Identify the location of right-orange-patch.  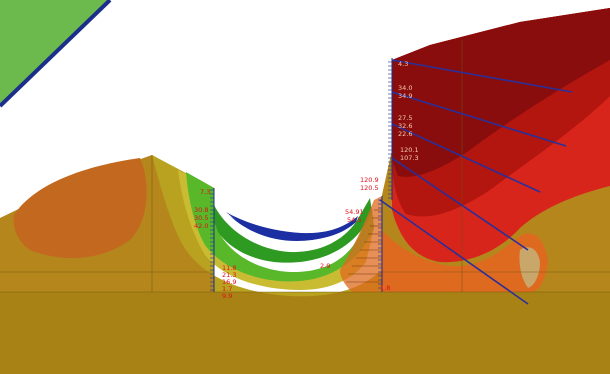
(465, 261).